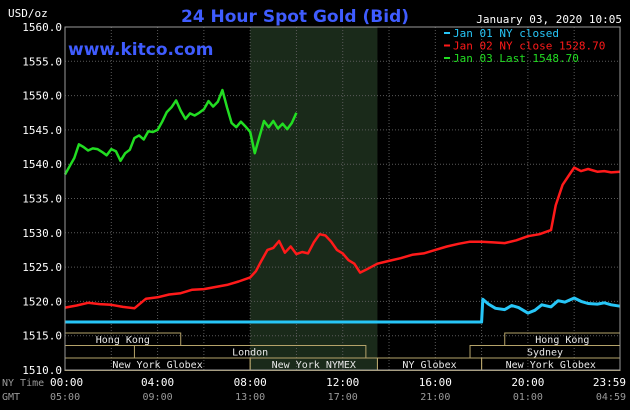 This screenshot has height=410, width=630. What do you see at coordinates (250, 397) in the screenshot?
I see `gmt-tick-label: 13:00` at bounding box center [250, 397].